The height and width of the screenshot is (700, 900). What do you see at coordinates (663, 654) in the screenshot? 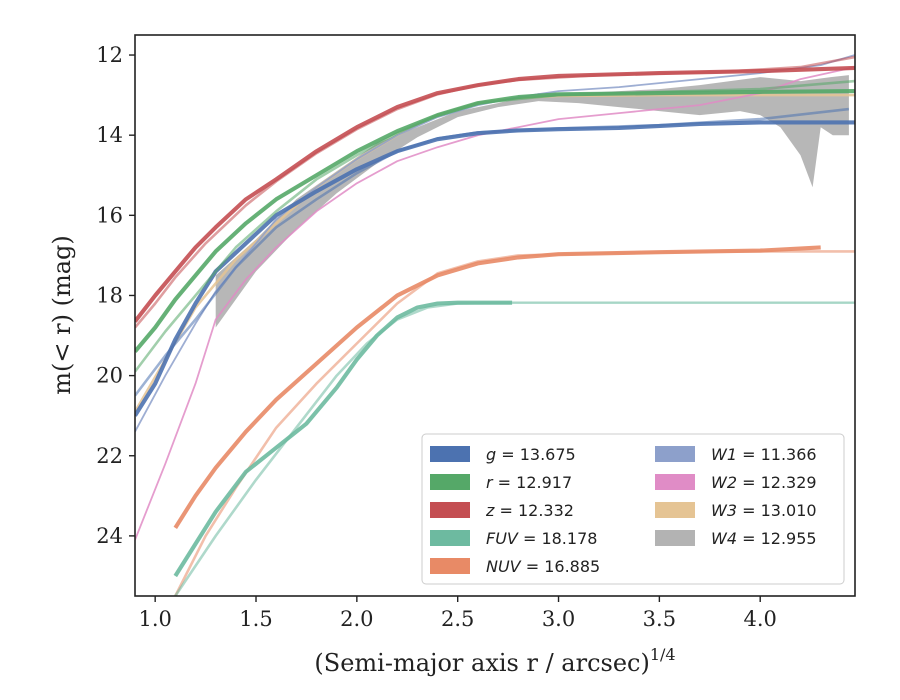
I see `x-axis-label-exponent: 1/4` at bounding box center [663, 654].